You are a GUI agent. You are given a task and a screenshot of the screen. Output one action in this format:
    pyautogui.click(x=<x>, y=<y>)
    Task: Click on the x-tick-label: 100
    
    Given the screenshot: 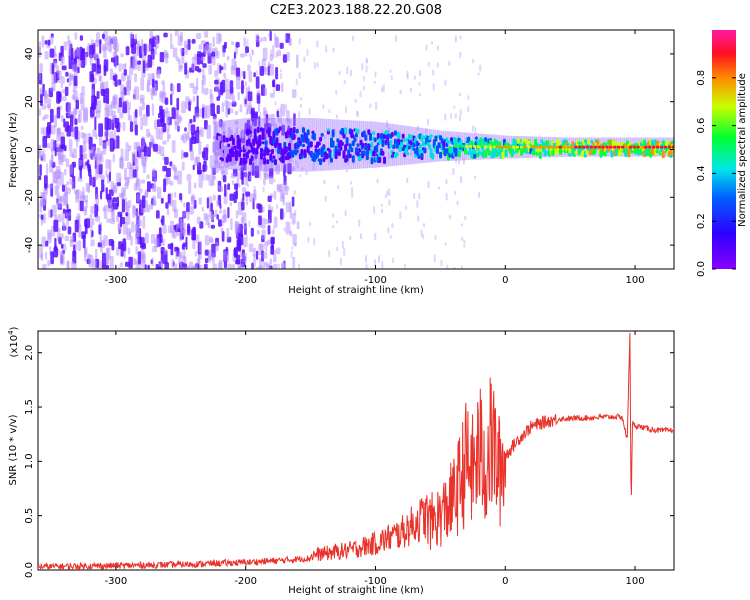 What is the action you would take?
    pyautogui.click(x=635, y=280)
    